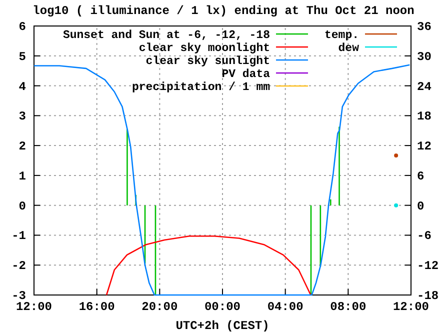 Image resolution: width=447 pixels, height=335 pixels. Describe the element at coordinates (19, 266) in the screenshot. I see `y-tick-label: -2` at that location.